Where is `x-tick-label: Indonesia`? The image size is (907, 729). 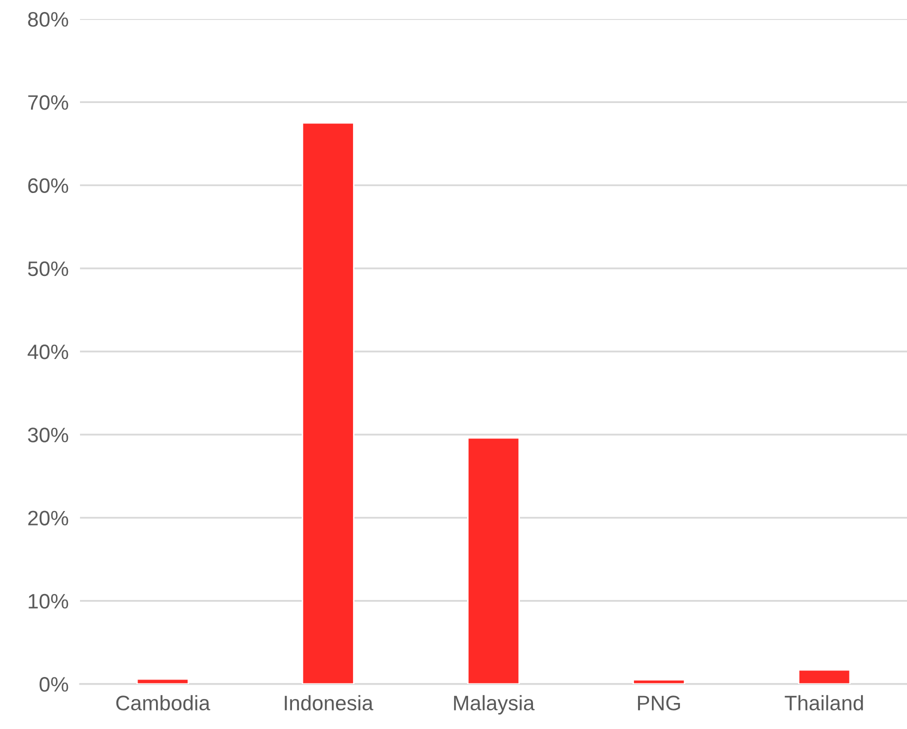
x-tick-label: Indonesia is located at coordinates (329, 702).